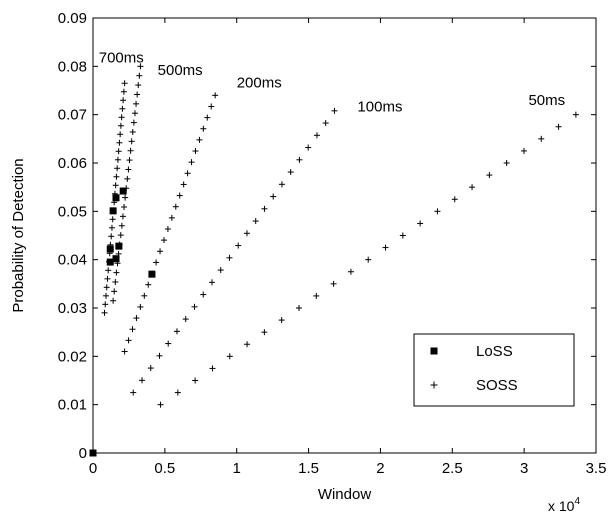 Image resolution: width=616 pixels, height=517 pixels. I want to click on y-tick-label: 0.05, so click(72, 211).